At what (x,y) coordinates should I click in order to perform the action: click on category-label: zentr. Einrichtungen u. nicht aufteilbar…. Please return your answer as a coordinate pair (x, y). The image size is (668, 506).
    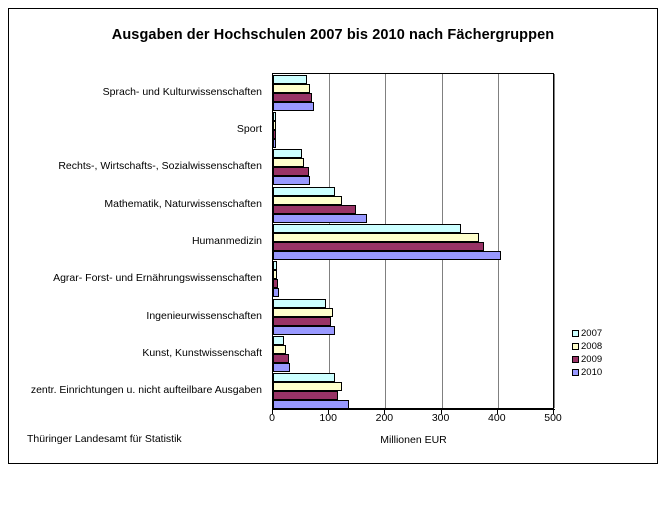
    Looking at the image, I should click on (146, 390).